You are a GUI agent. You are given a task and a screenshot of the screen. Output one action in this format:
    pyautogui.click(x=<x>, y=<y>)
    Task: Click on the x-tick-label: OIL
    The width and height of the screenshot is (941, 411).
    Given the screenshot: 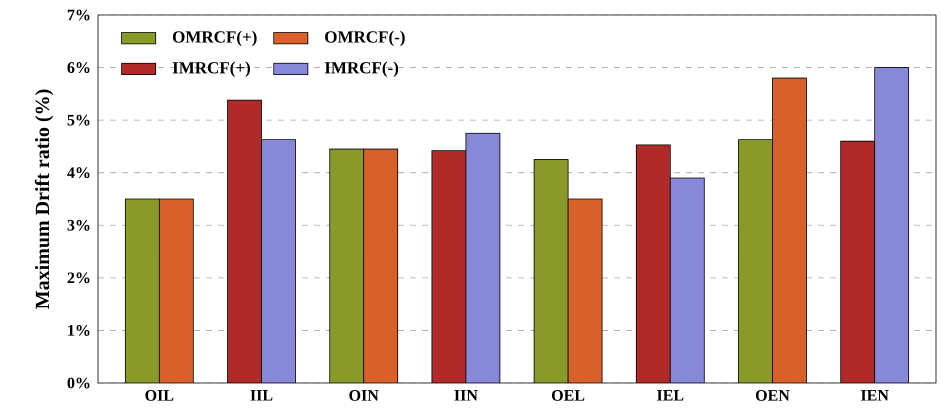 What is the action you would take?
    pyautogui.click(x=159, y=395)
    